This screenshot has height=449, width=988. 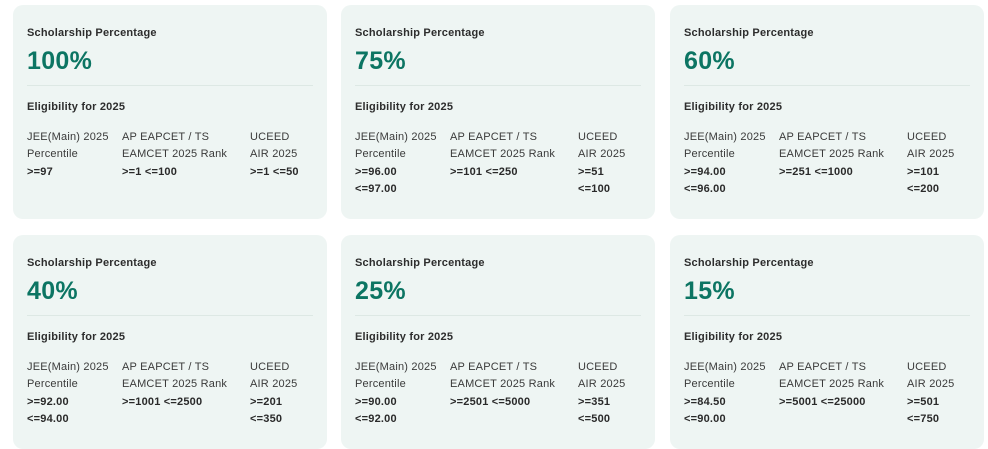 What do you see at coordinates (40, 172) in the screenshot?
I see `jee-value: >=97` at bounding box center [40, 172].